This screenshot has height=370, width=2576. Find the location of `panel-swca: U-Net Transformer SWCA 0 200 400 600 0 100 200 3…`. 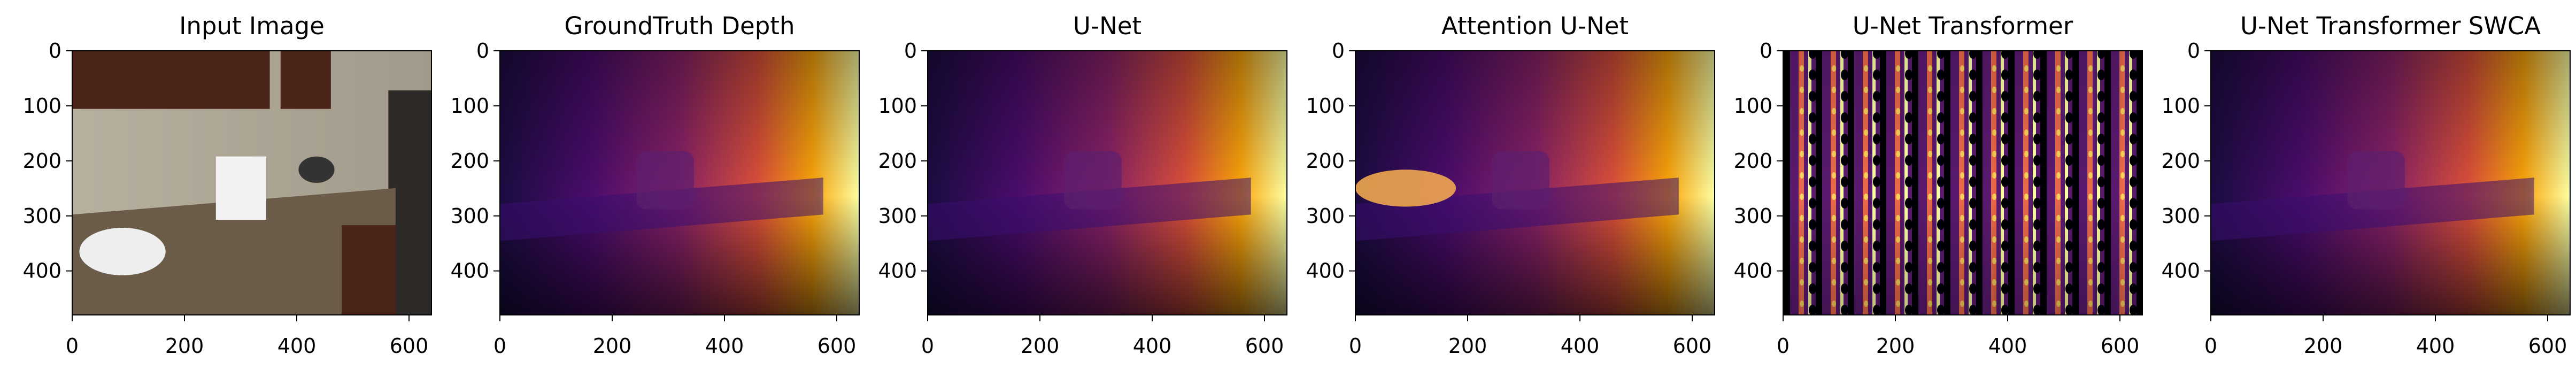

panel-swca: U-Net Transformer SWCA 0 200 400 600 0 100 200 3… is located at coordinates (2366, 185).